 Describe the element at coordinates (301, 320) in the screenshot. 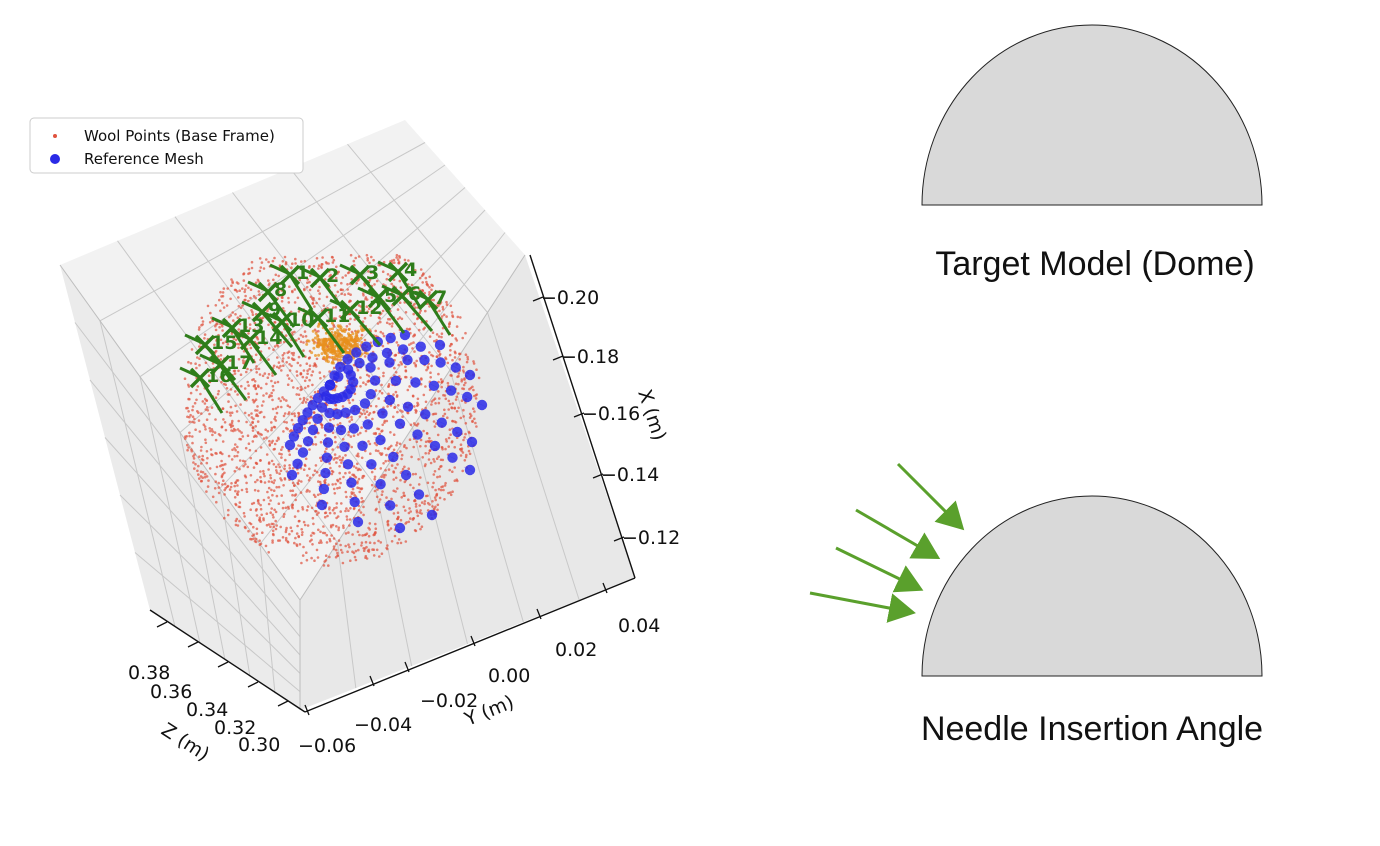

I see `needle-label: 10` at that location.